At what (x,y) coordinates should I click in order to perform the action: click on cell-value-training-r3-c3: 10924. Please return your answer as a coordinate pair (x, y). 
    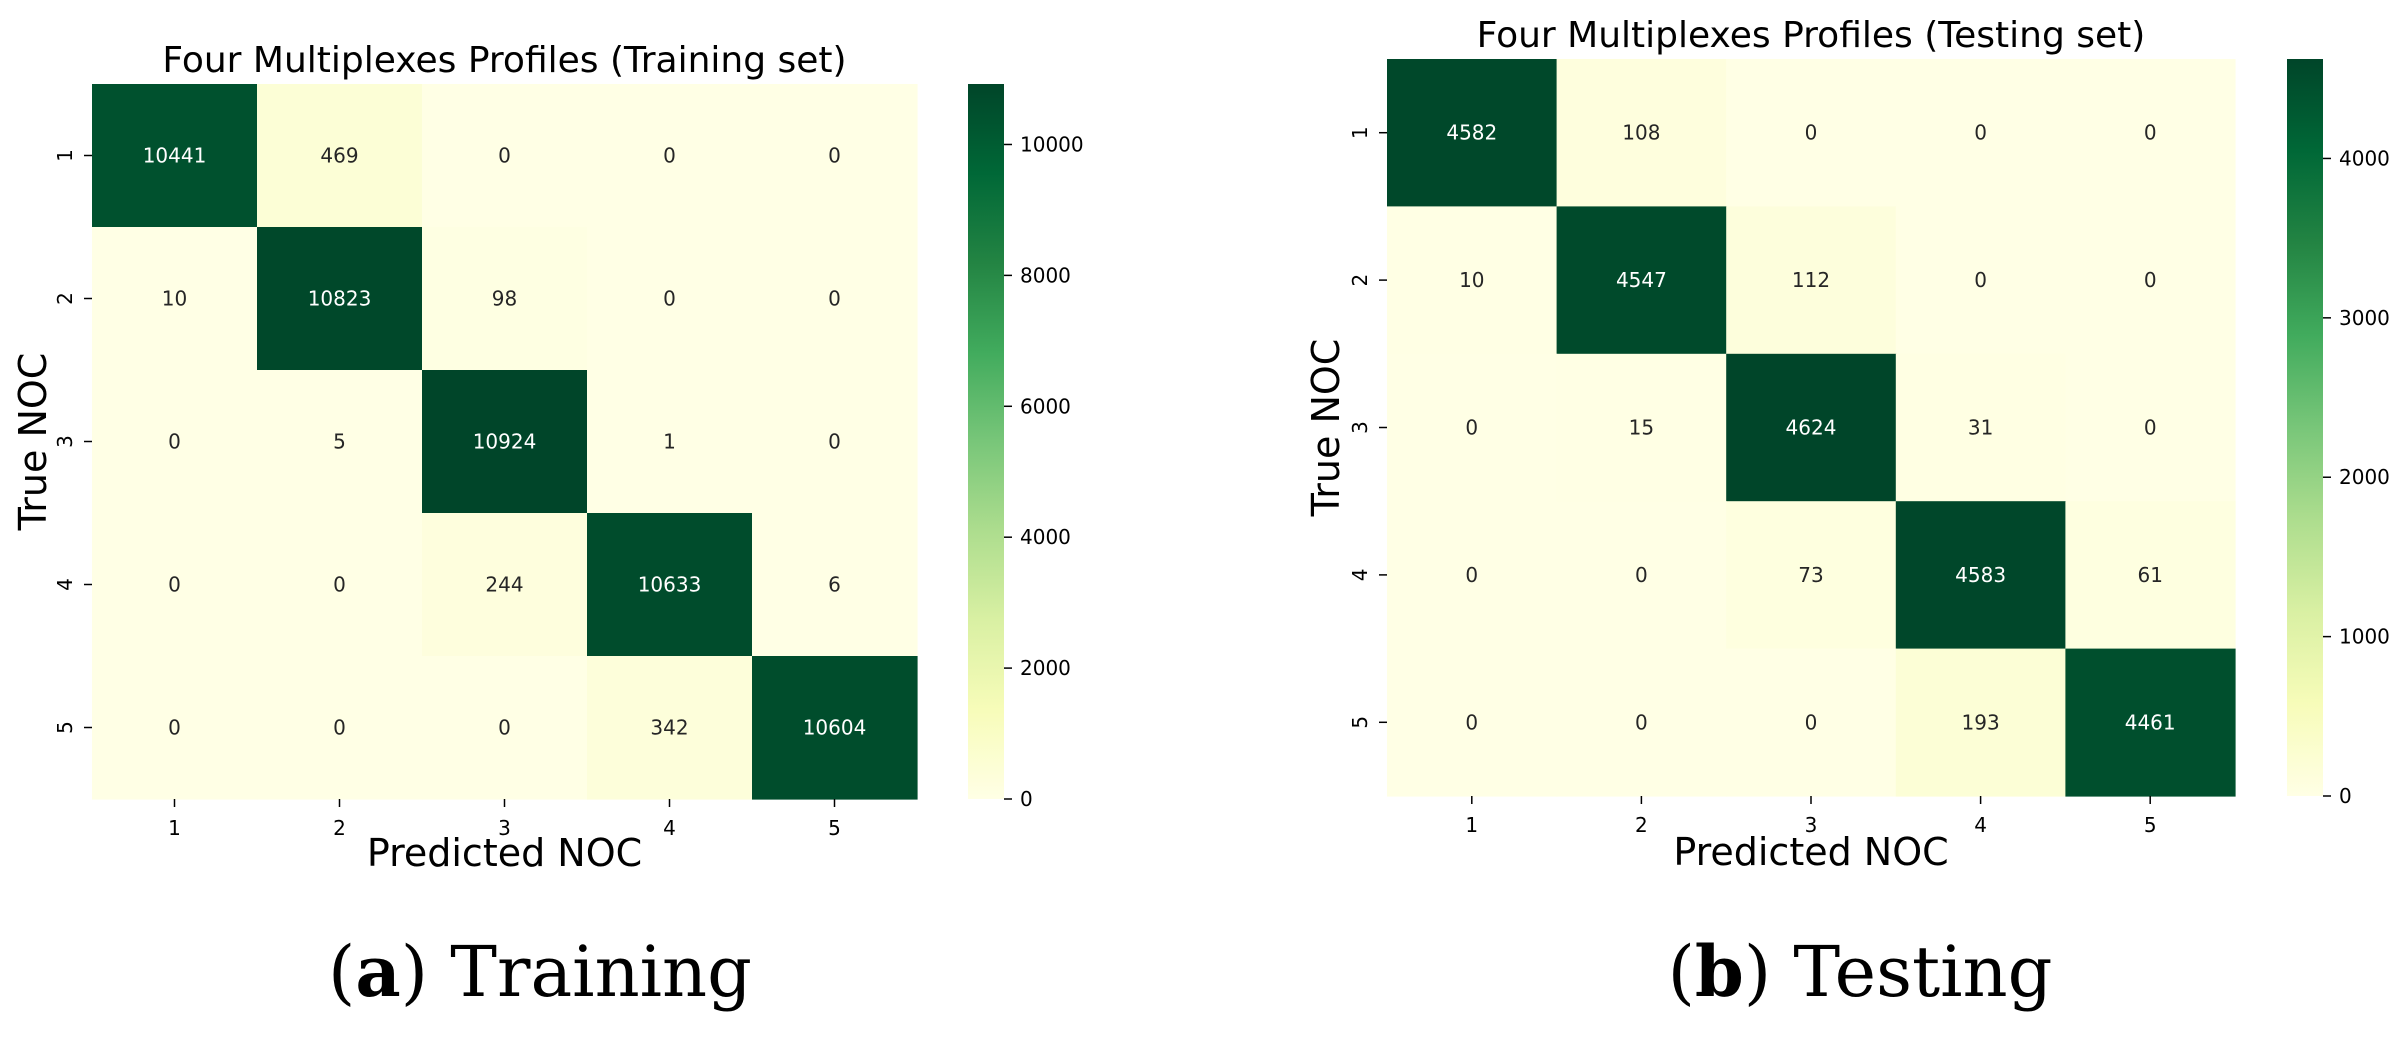
    Looking at the image, I should click on (505, 442).